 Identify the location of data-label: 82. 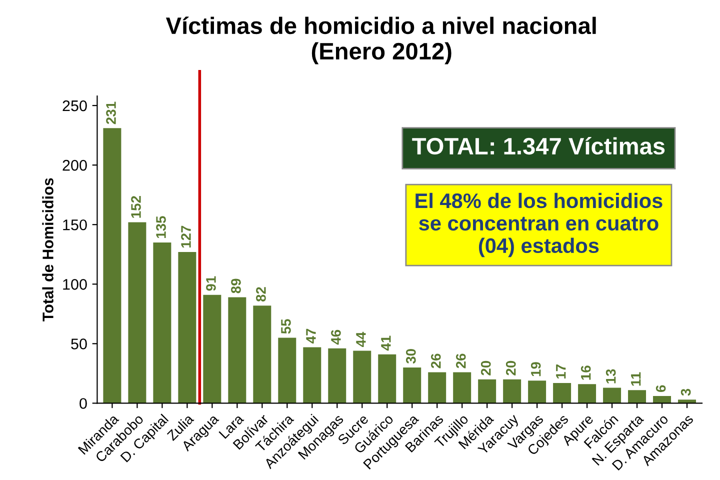
(261, 294).